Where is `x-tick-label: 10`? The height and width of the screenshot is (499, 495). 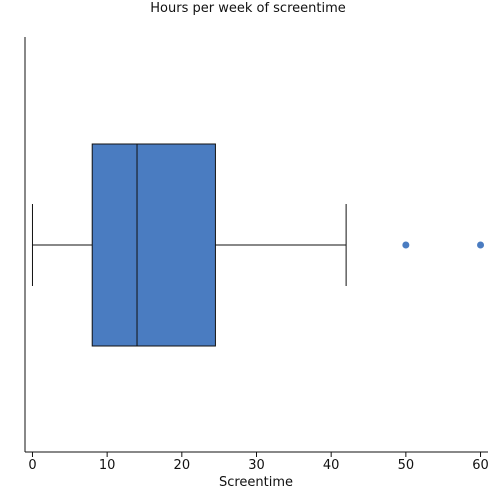
x-tick-label: 10 is located at coordinates (107, 465).